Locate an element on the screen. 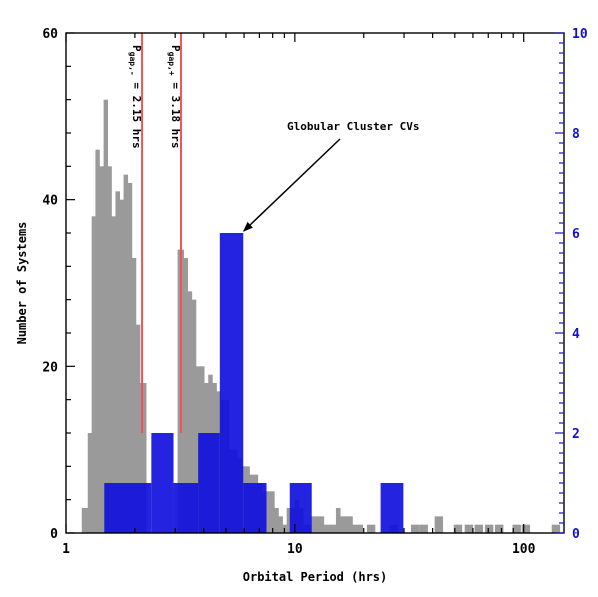  y-right-tick-label: 8 is located at coordinates (576, 134).